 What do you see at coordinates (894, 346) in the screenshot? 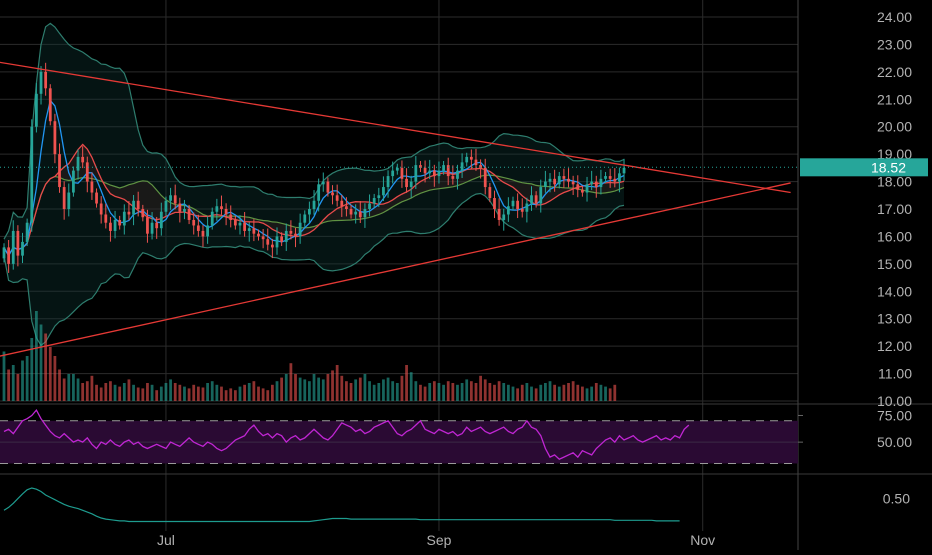
I see `price-tick-label: 12.00` at bounding box center [894, 346].